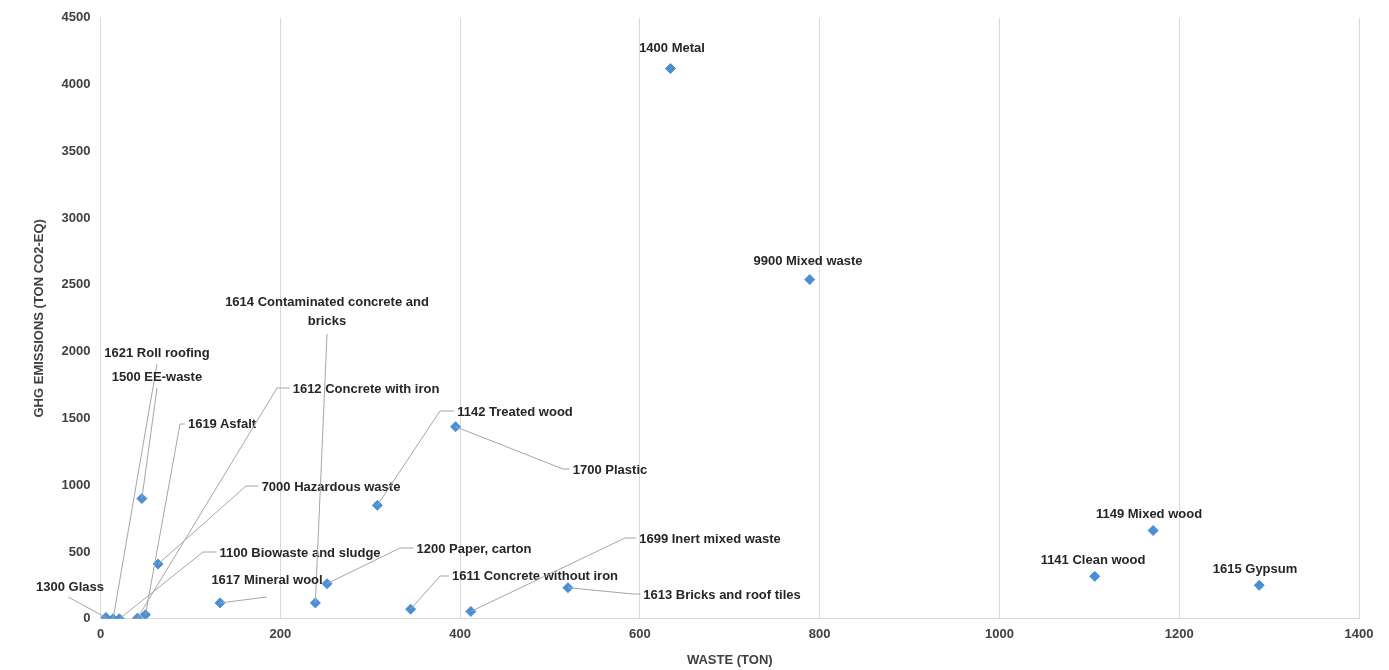 This screenshot has height=670, width=1389. I want to click on annotation: 1612 Concrete with iron, so click(366, 388).